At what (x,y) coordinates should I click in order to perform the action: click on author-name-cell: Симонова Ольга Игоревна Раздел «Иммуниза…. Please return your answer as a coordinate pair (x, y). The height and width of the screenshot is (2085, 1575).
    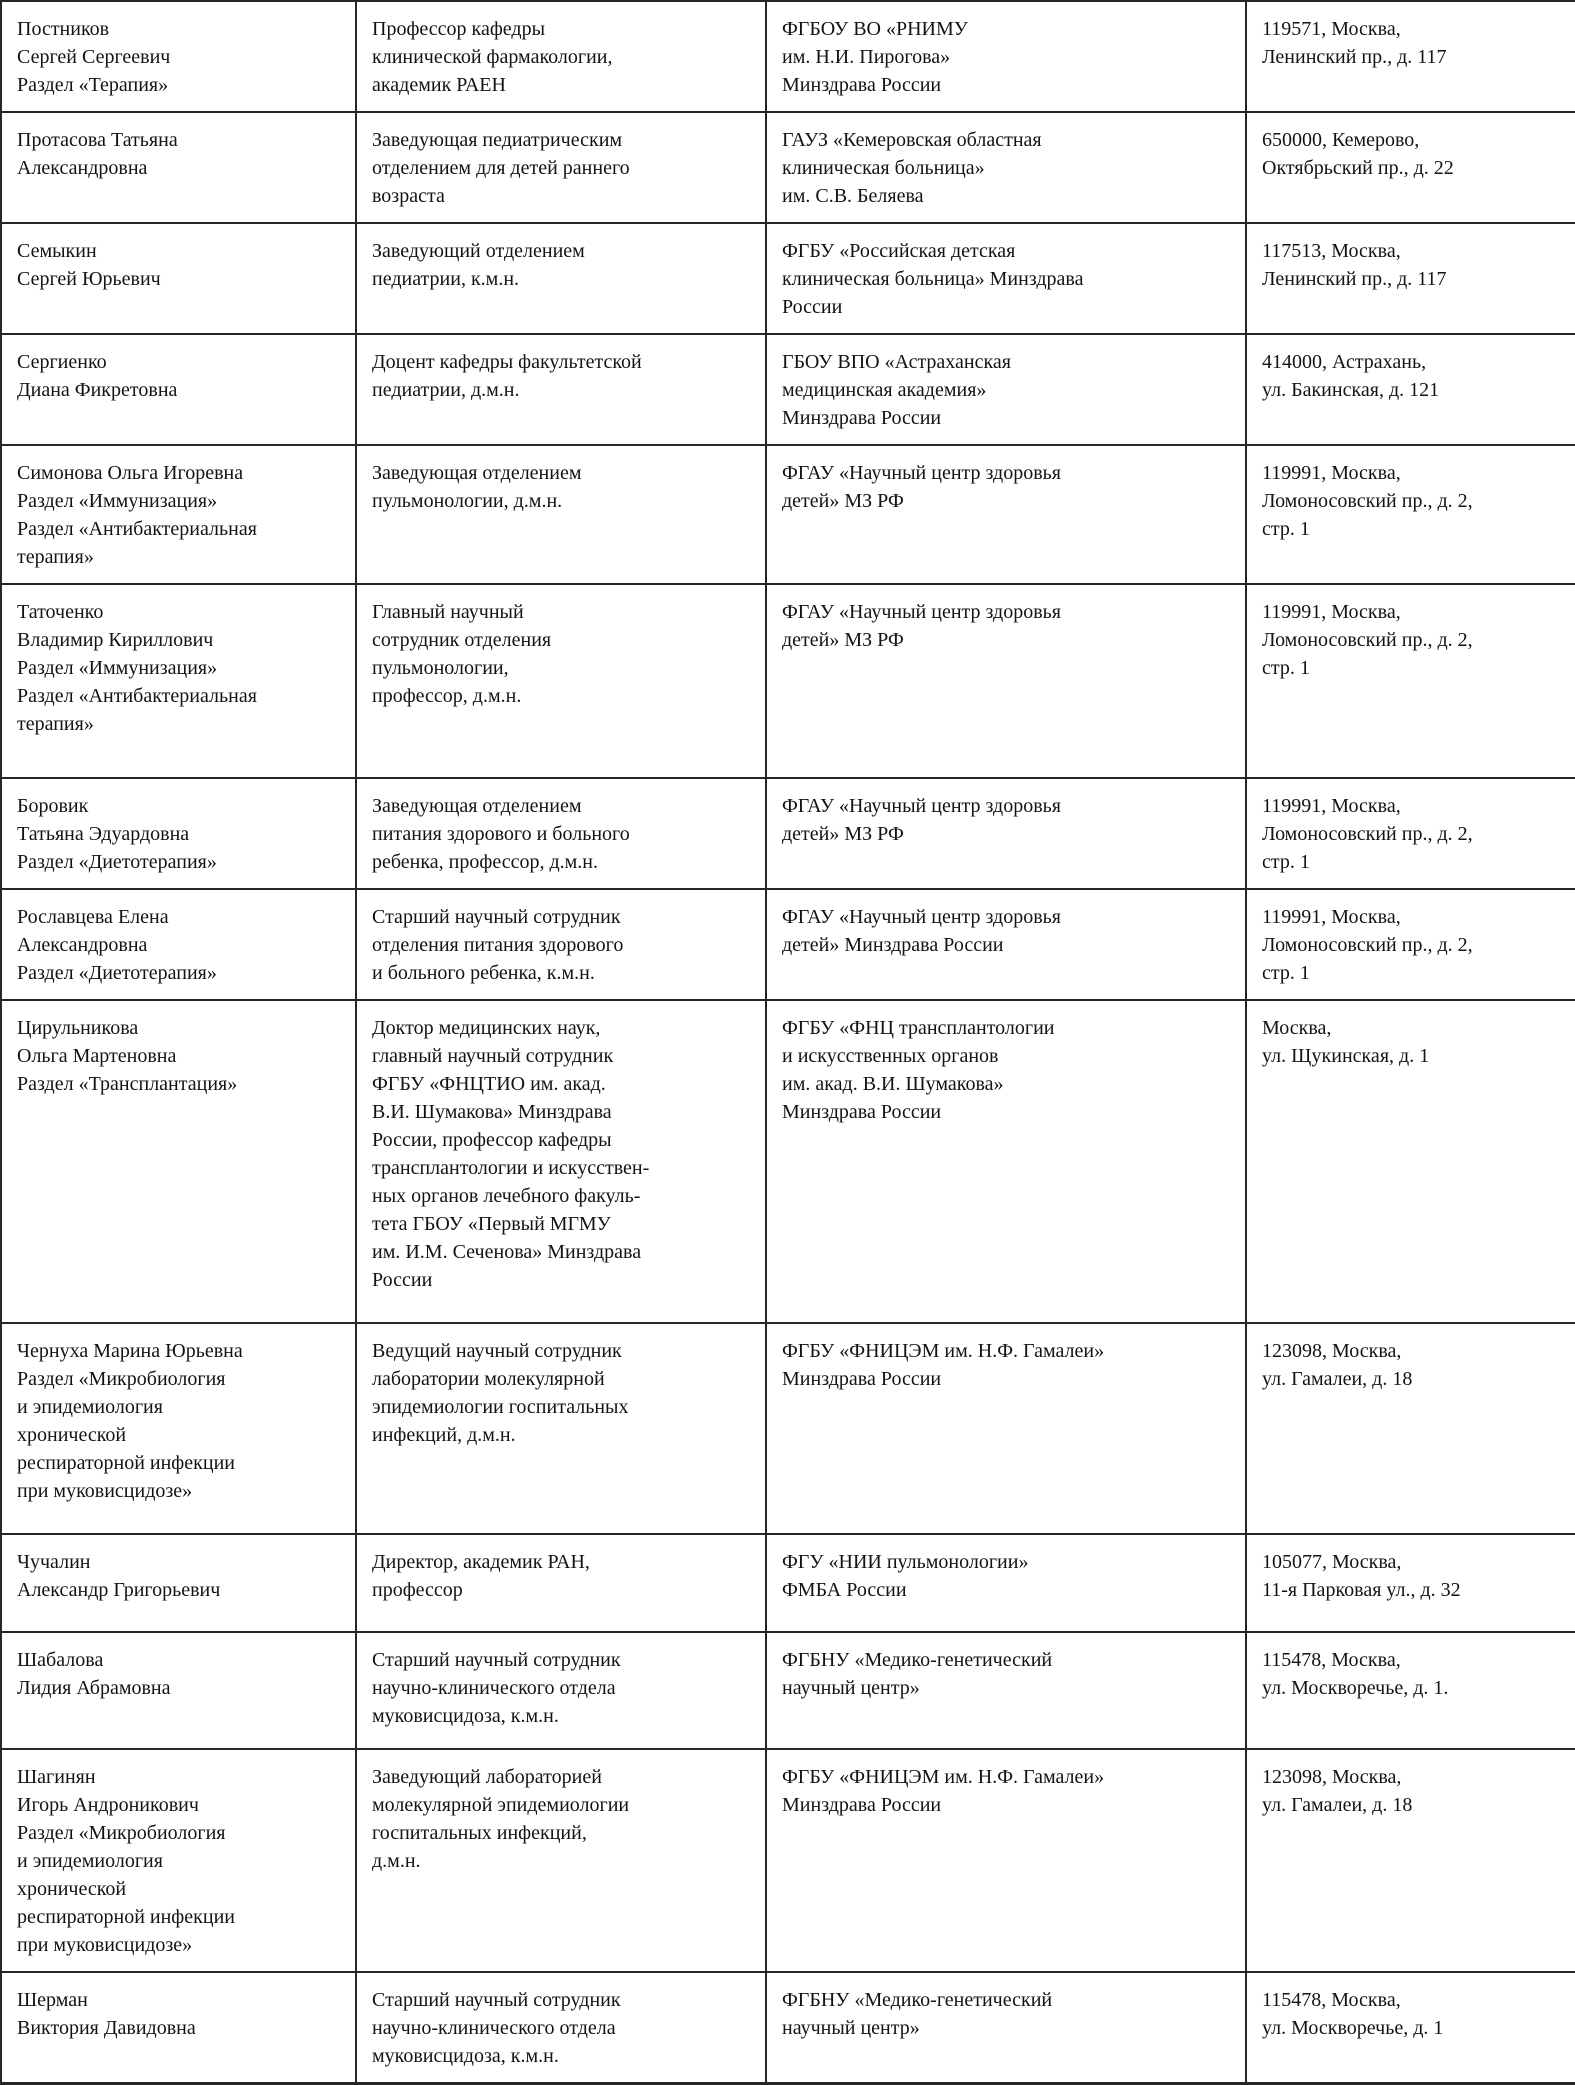
    Looking at the image, I should click on (178, 514).